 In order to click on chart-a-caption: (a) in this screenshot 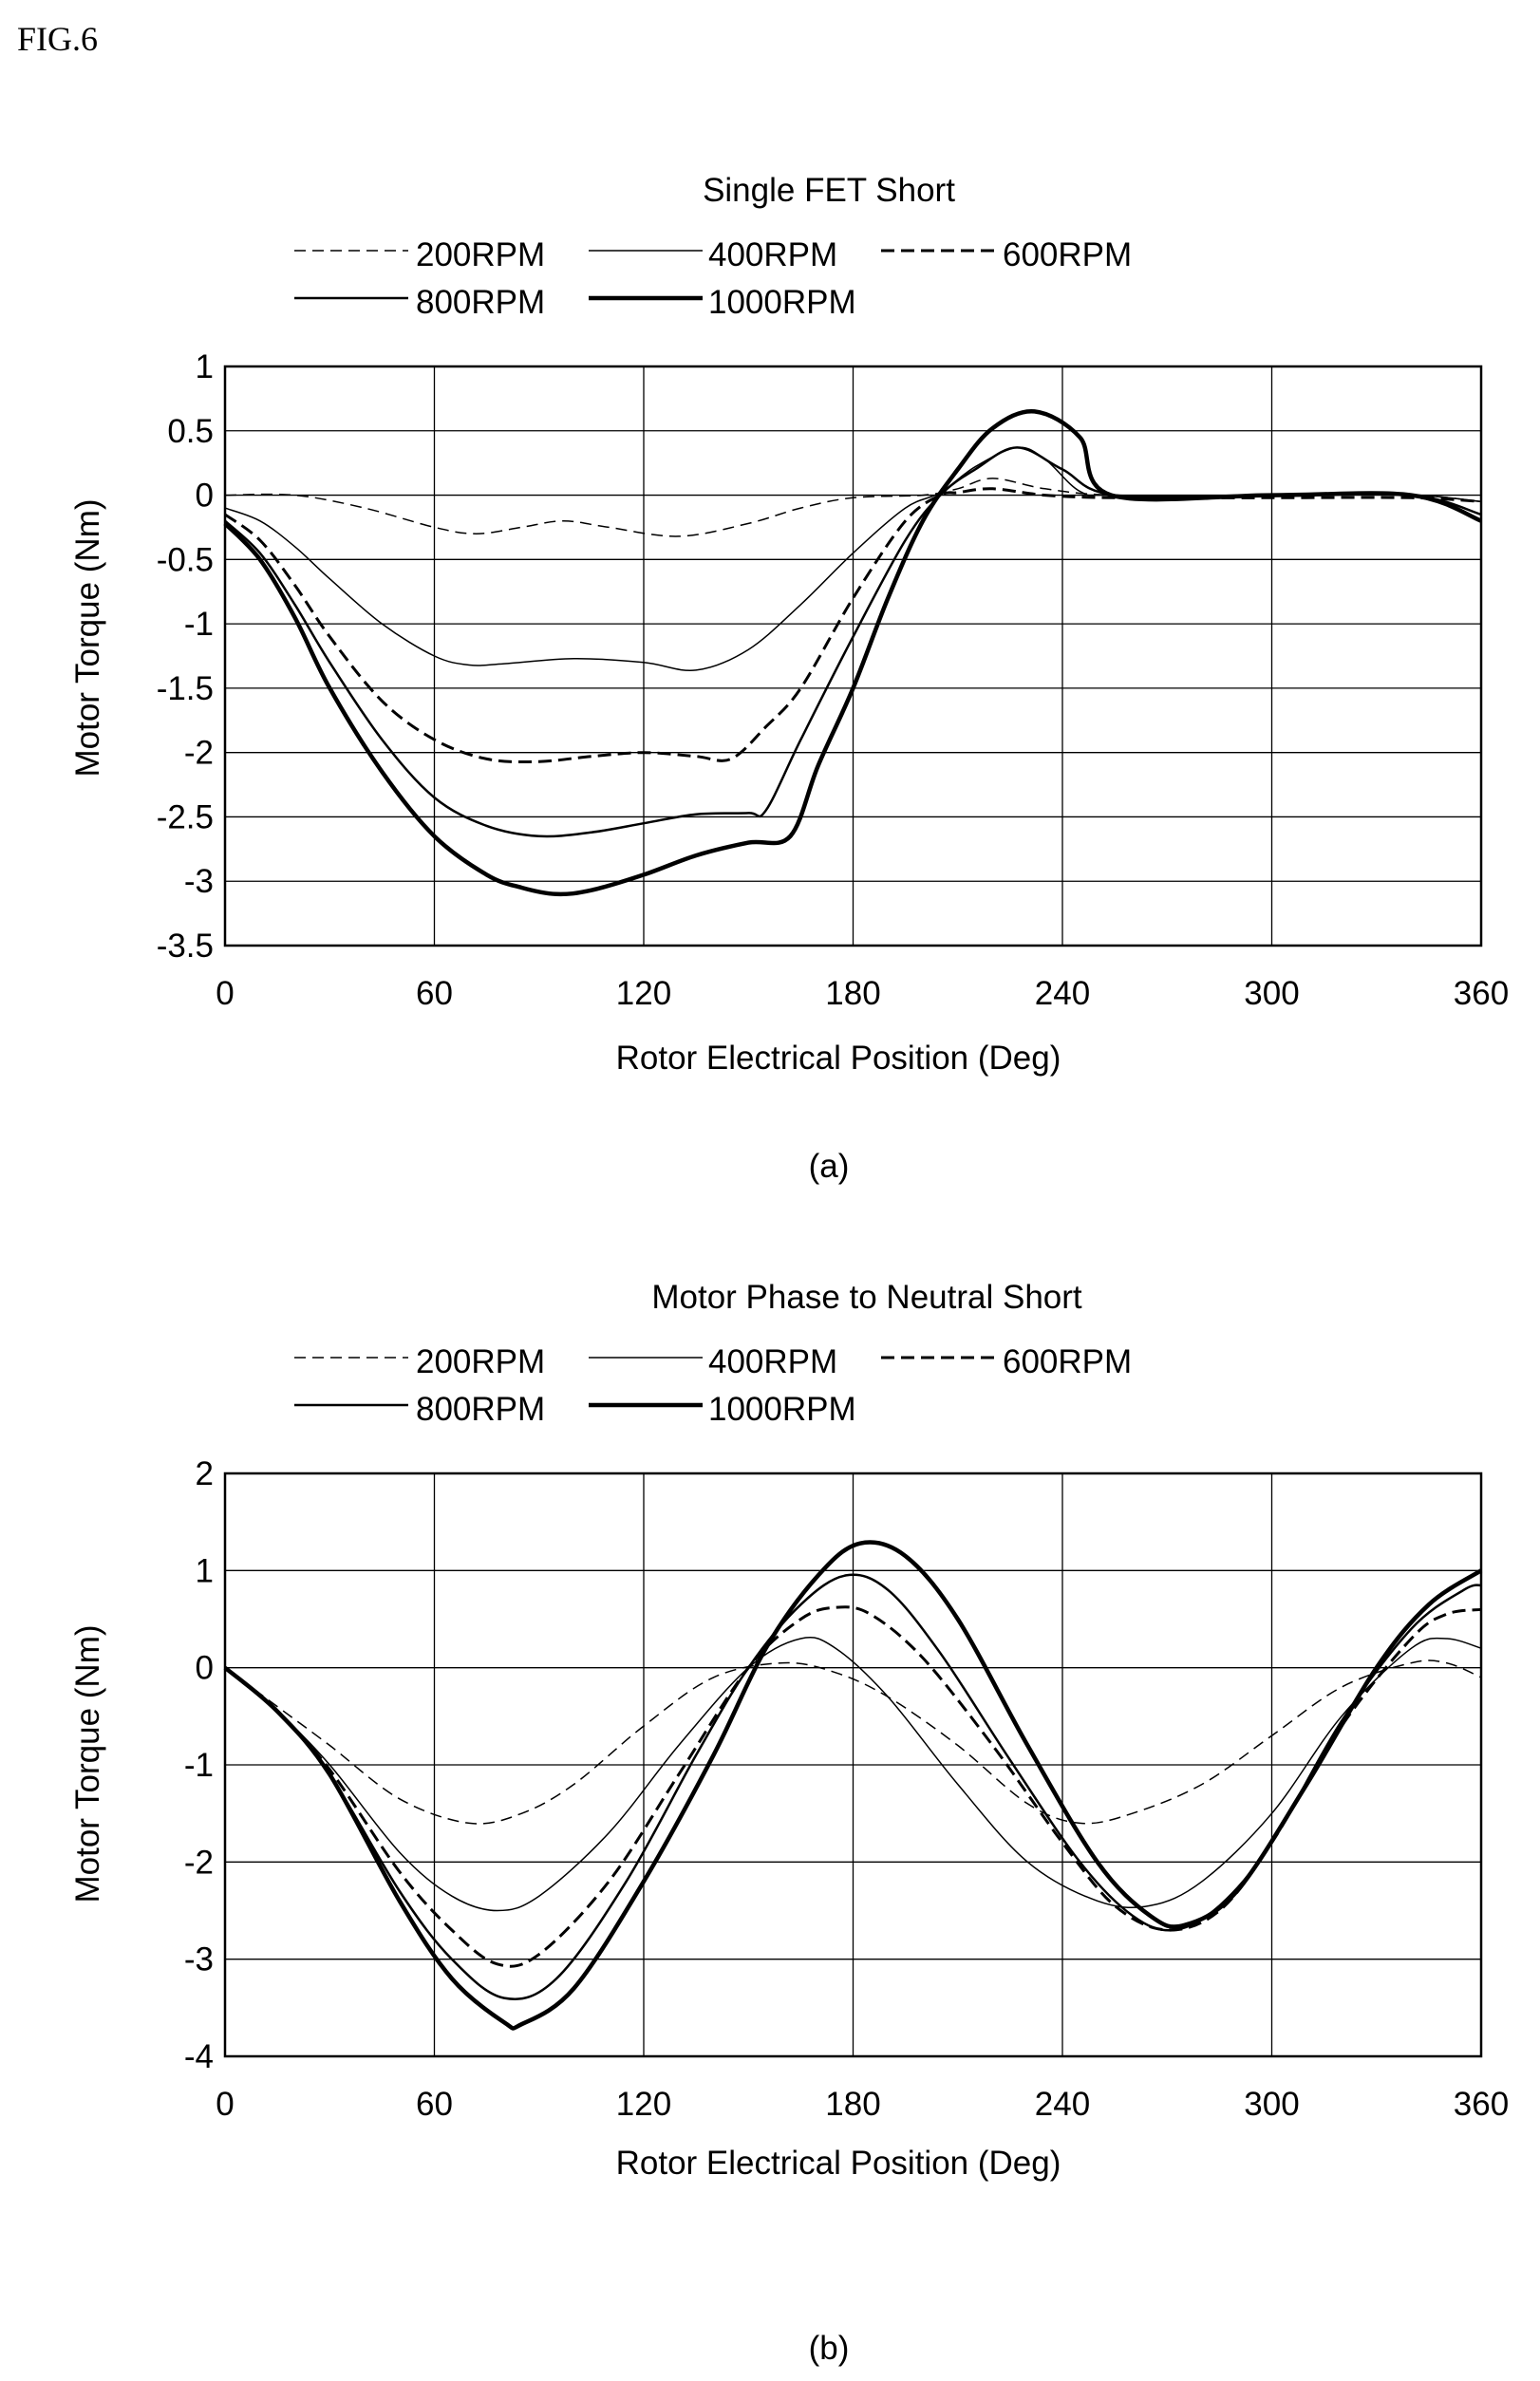, I will do `click(830, 1166)`.